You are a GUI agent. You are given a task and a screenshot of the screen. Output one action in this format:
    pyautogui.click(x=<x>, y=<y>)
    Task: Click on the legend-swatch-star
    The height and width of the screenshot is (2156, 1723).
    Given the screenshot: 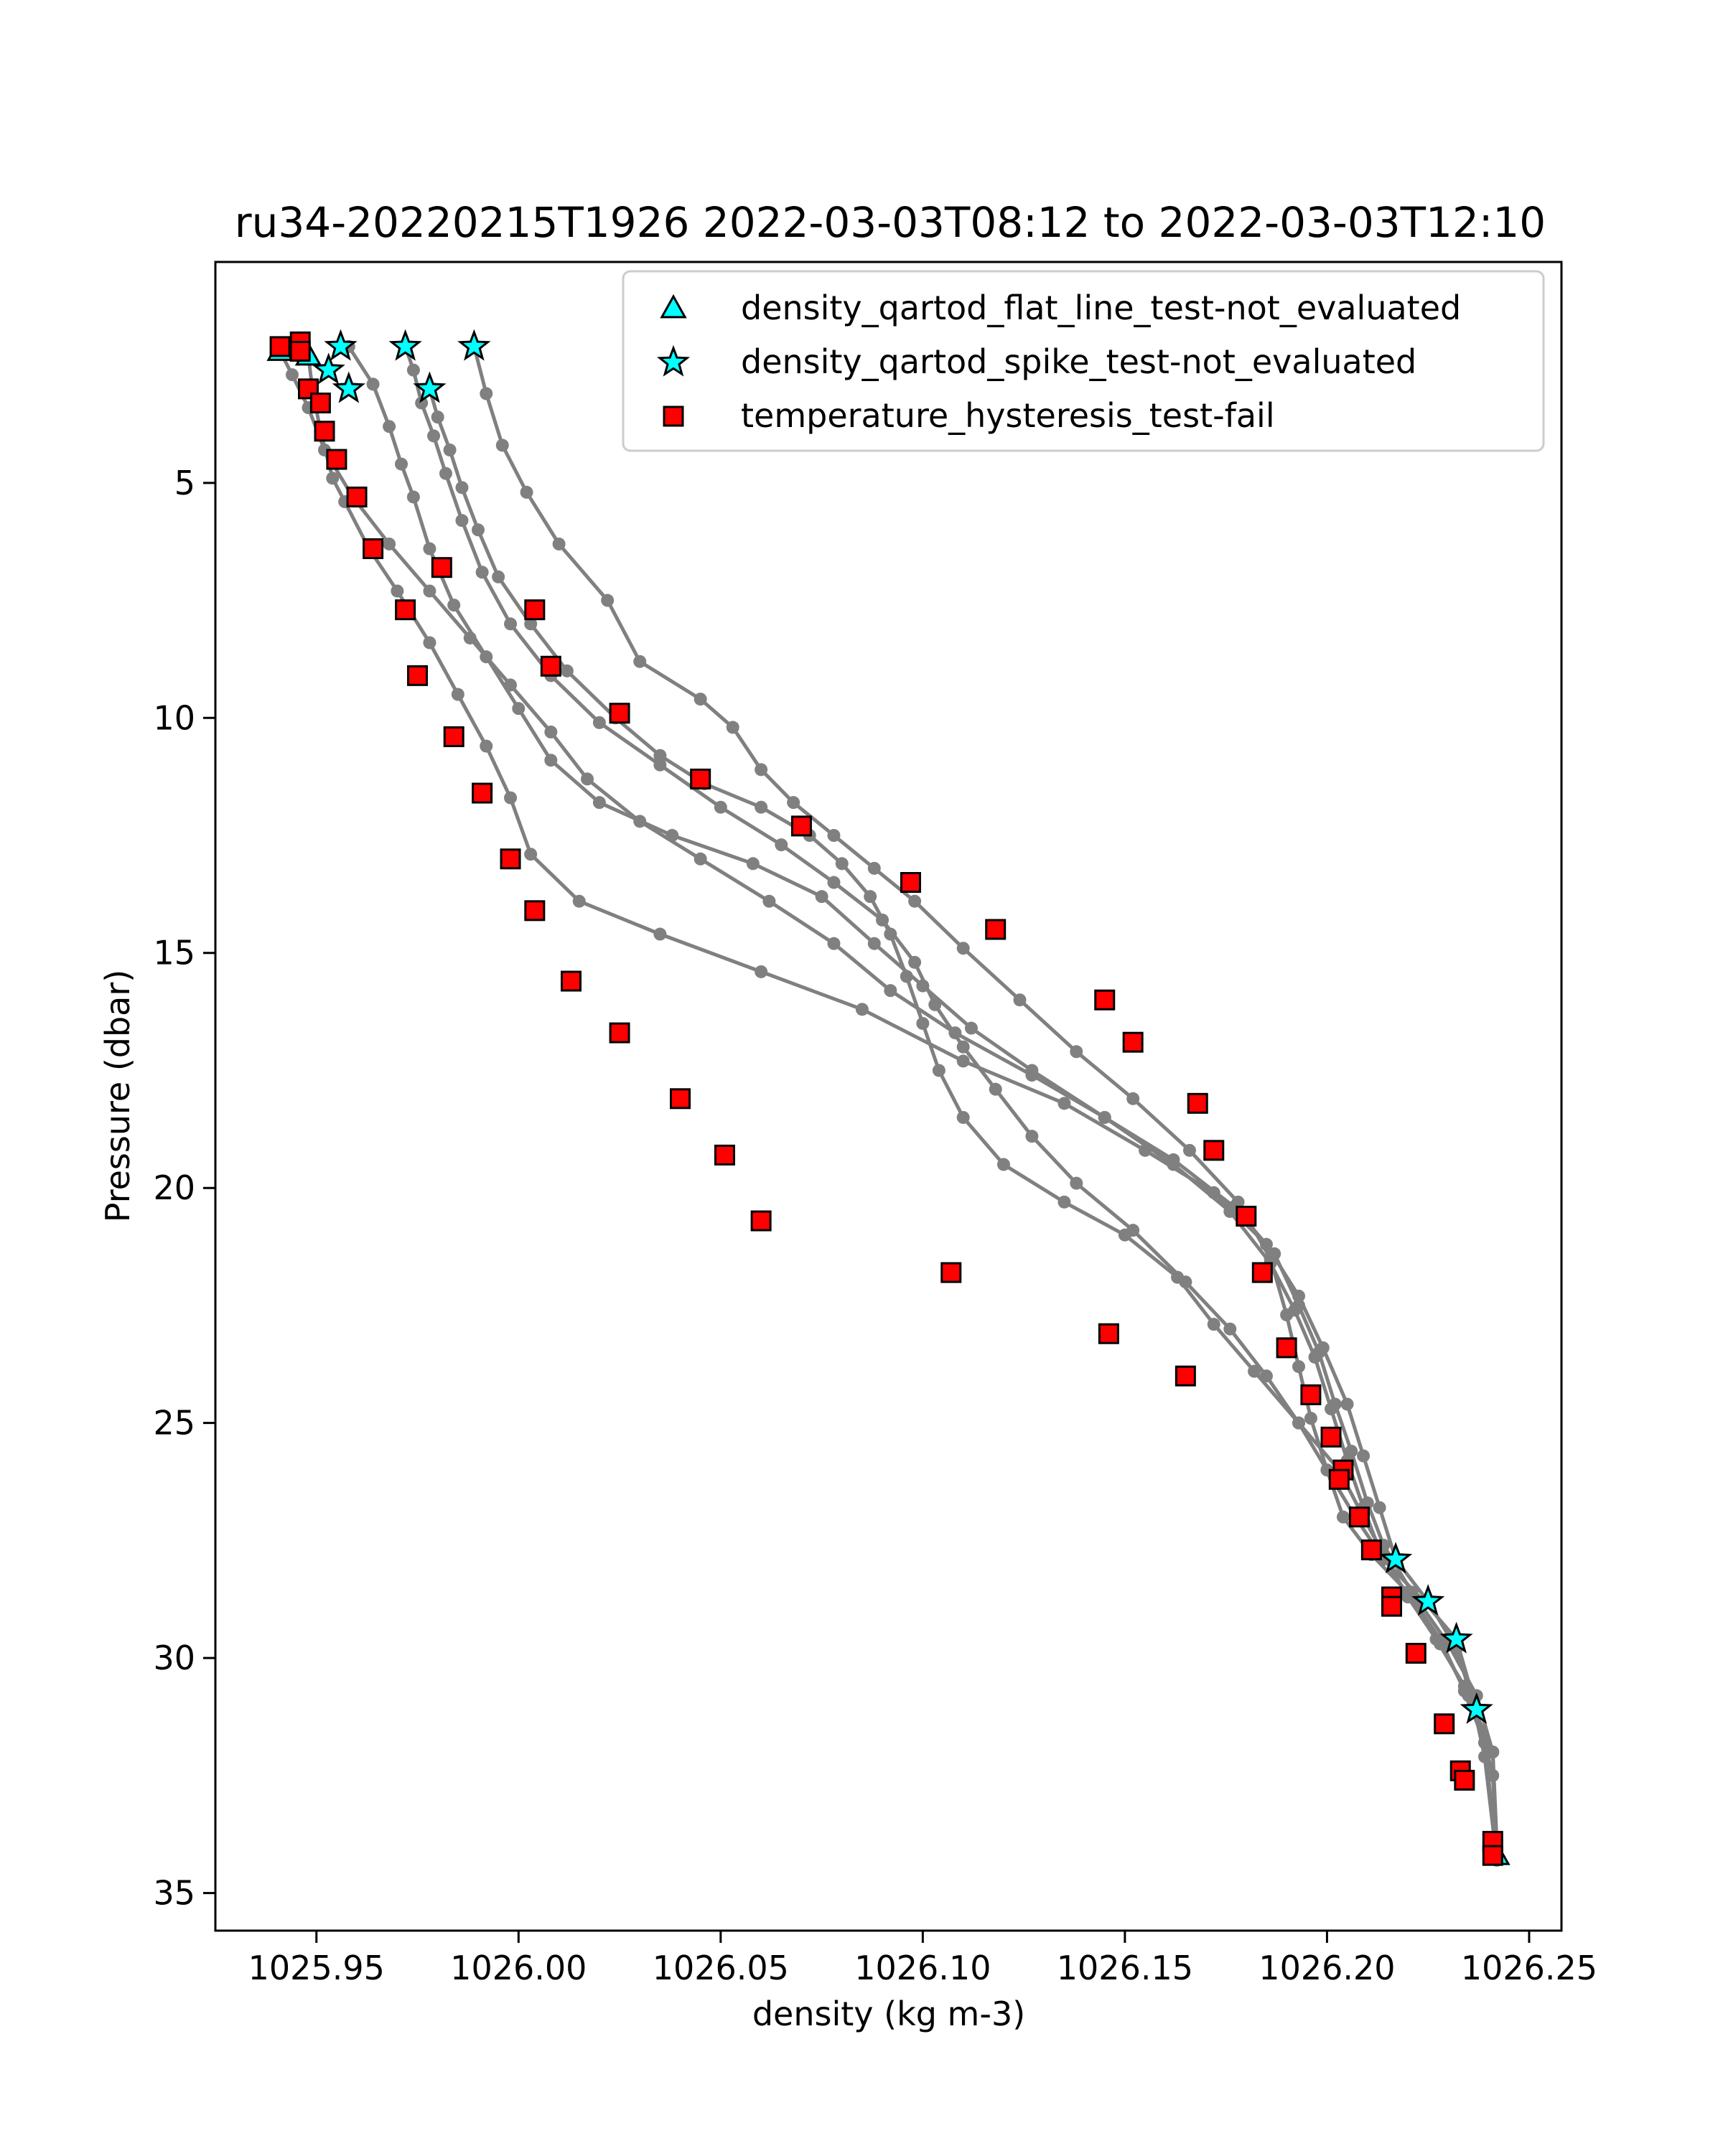 What is the action you would take?
    pyautogui.click(x=673, y=361)
    